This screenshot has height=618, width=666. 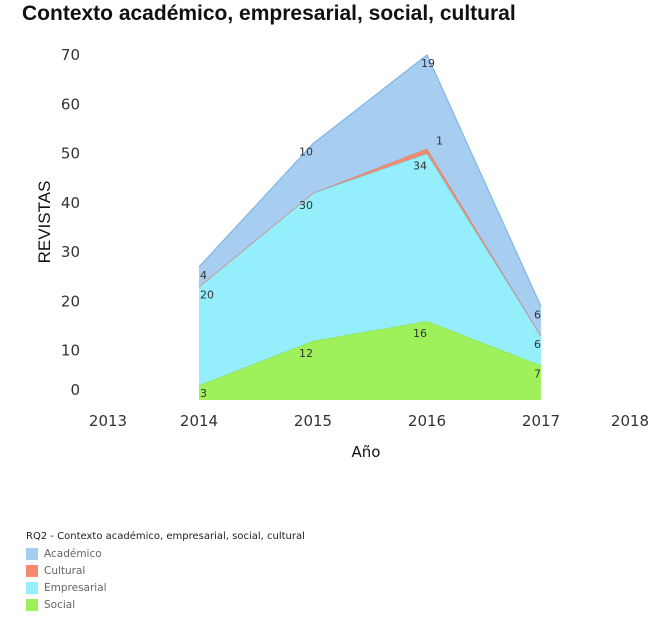 What do you see at coordinates (203, 275) in the screenshot?
I see `data-label-académico: 4` at bounding box center [203, 275].